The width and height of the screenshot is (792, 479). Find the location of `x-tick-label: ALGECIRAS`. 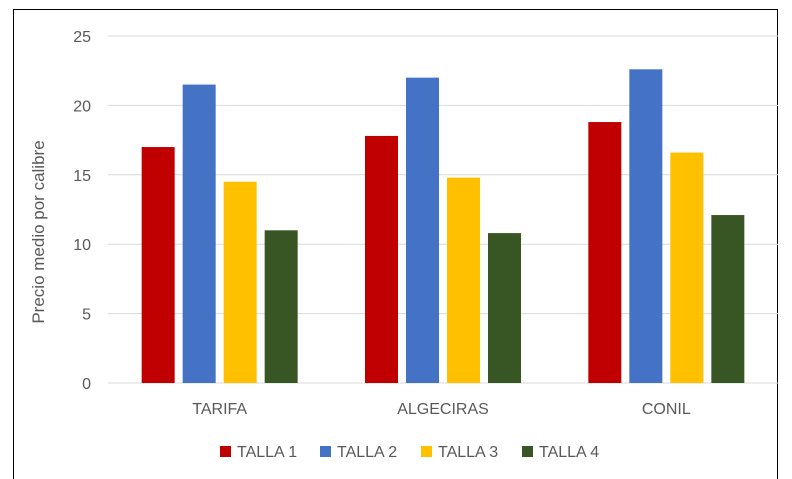

x-tick-label: ALGECIRAS is located at coordinates (443, 409).